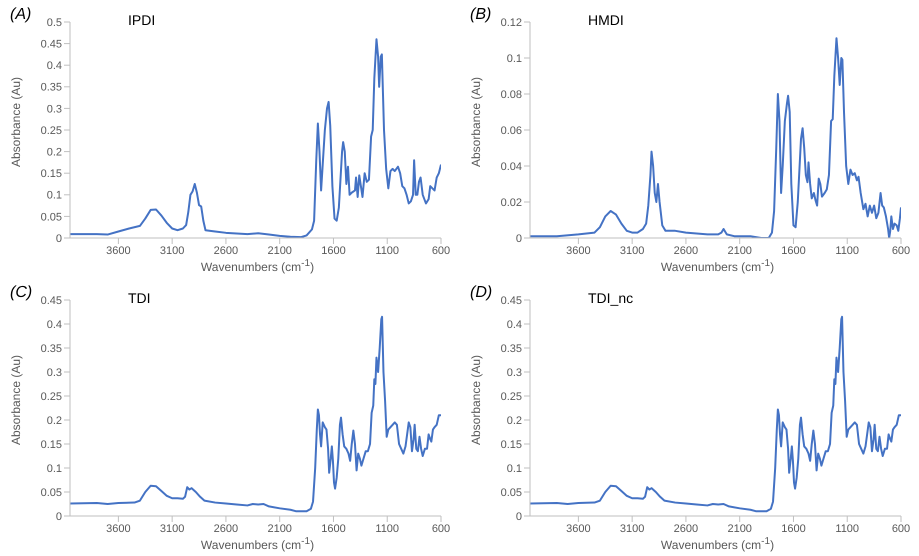 The height and width of the screenshot is (556, 919). I want to click on chart-subtitle: TDI_nc, so click(611, 298).